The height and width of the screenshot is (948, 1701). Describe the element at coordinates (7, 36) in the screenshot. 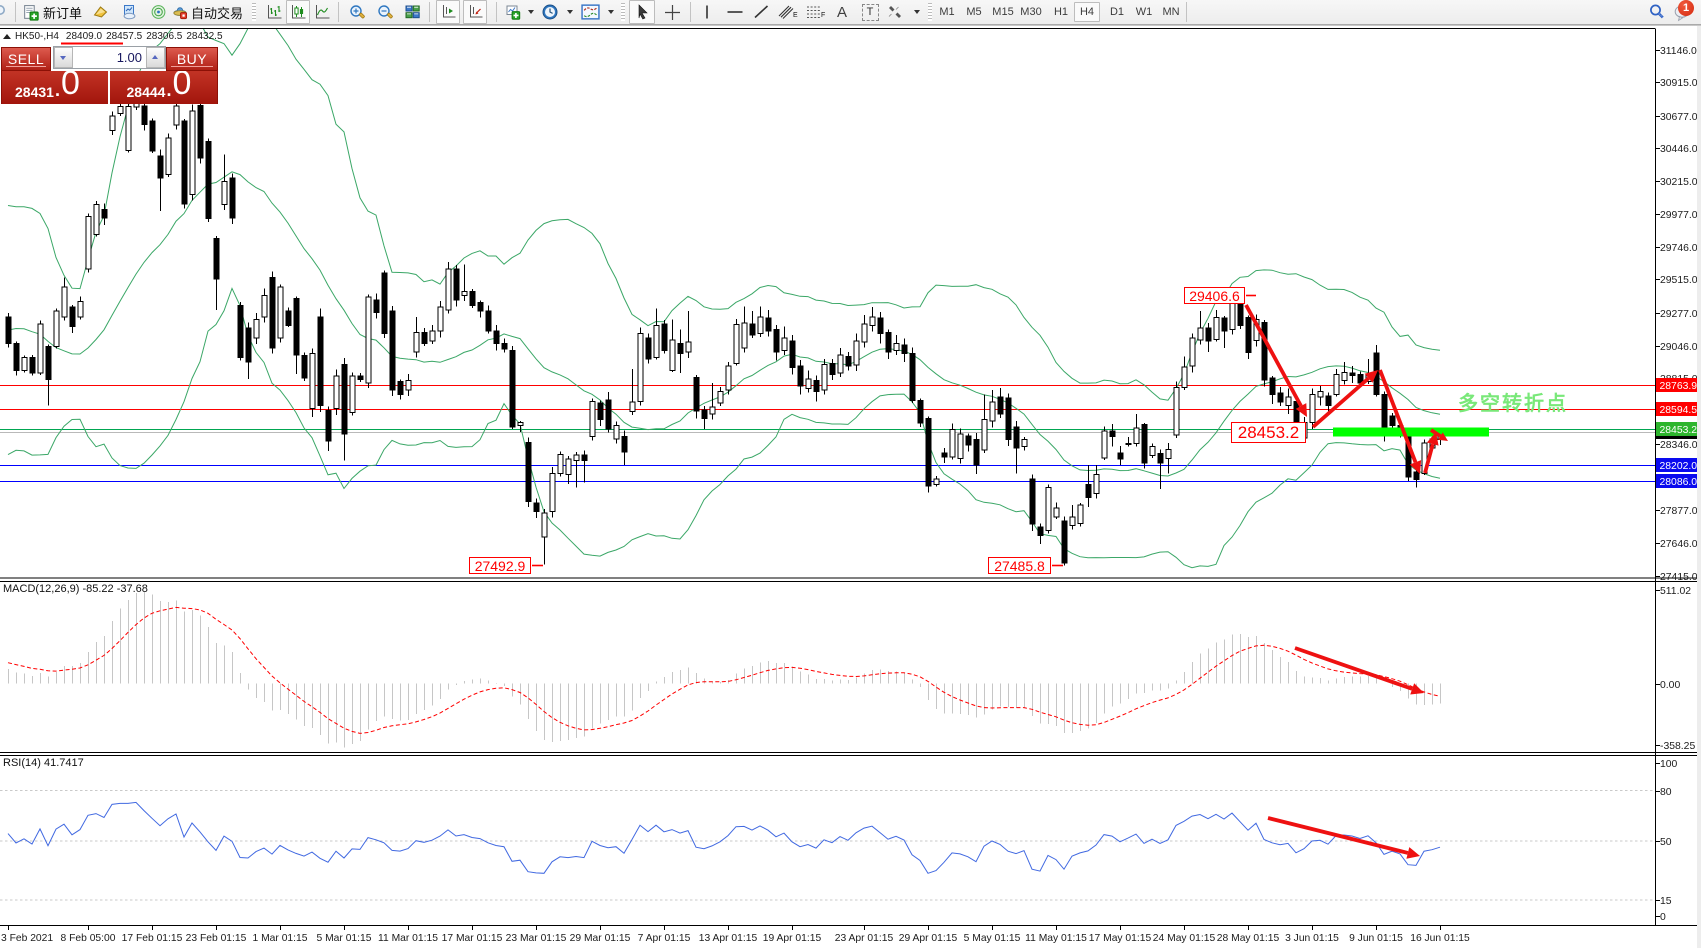

I see `collapse-panel-icon` at that location.